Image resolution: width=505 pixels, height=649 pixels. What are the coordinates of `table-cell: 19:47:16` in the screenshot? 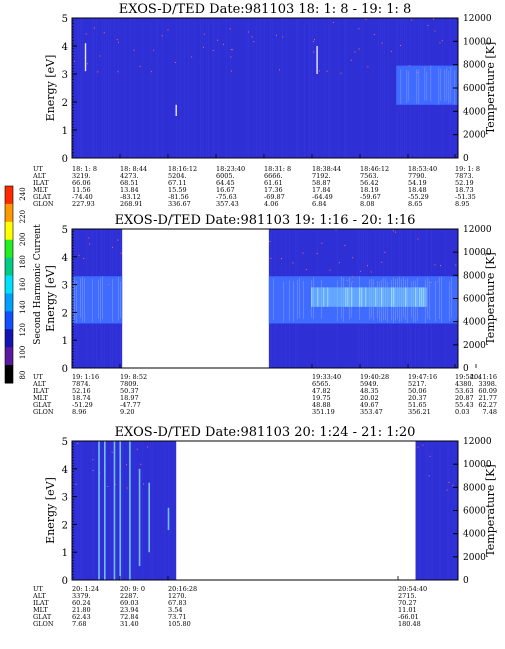 It's located at (422, 377).